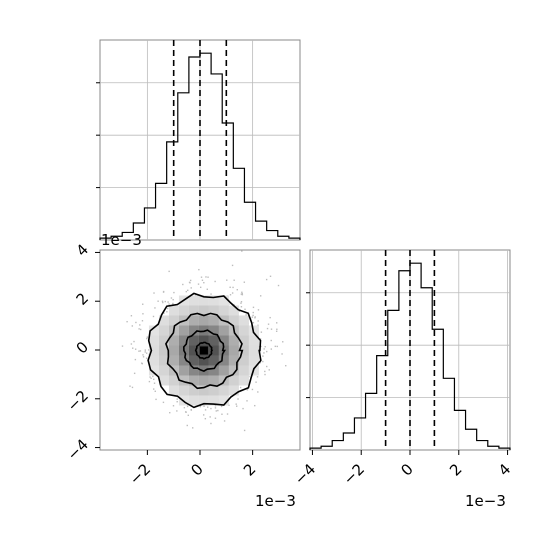 The height and width of the screenshot is (550, 550). I want to click on hist-y-x-ticks: −4 −2 0 2 4, so click(402, 469).